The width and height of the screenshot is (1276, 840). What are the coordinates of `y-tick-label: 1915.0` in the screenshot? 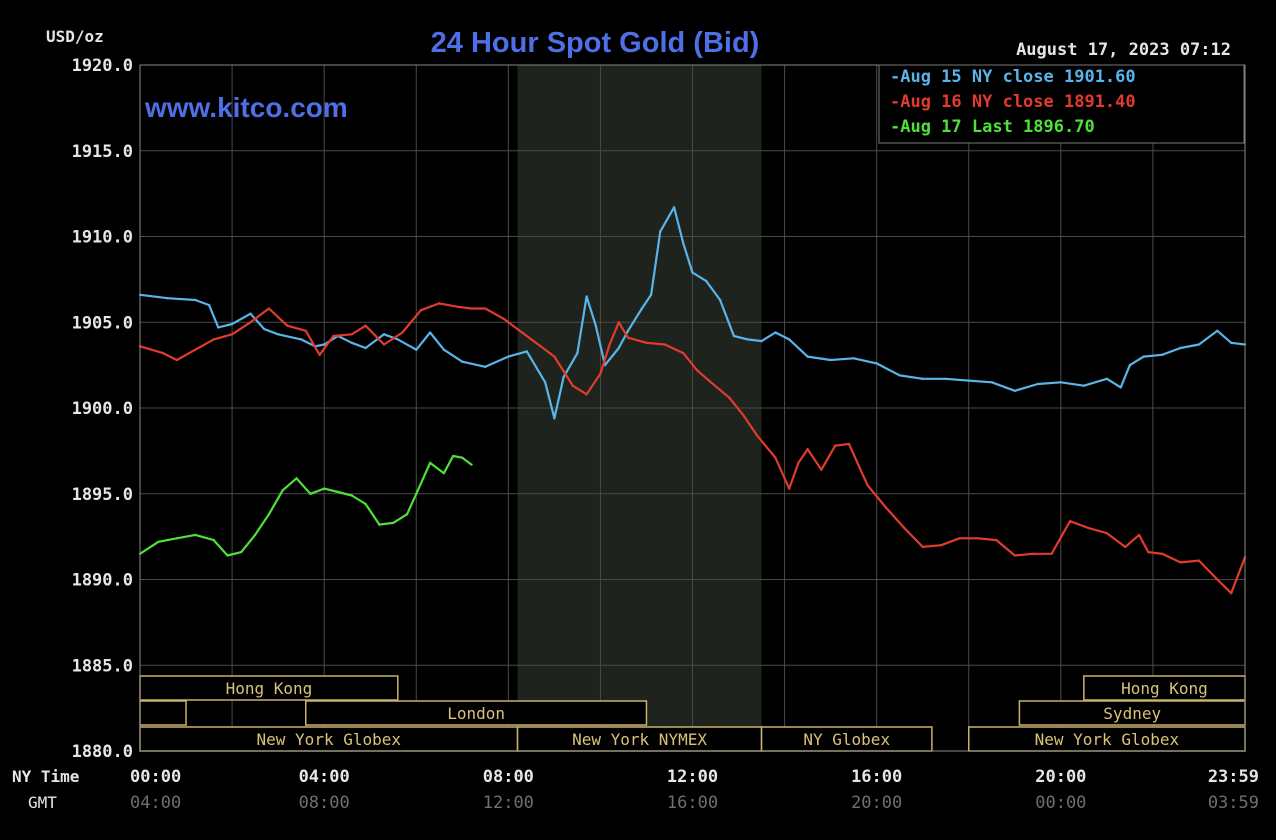 It's located at (102, 152).